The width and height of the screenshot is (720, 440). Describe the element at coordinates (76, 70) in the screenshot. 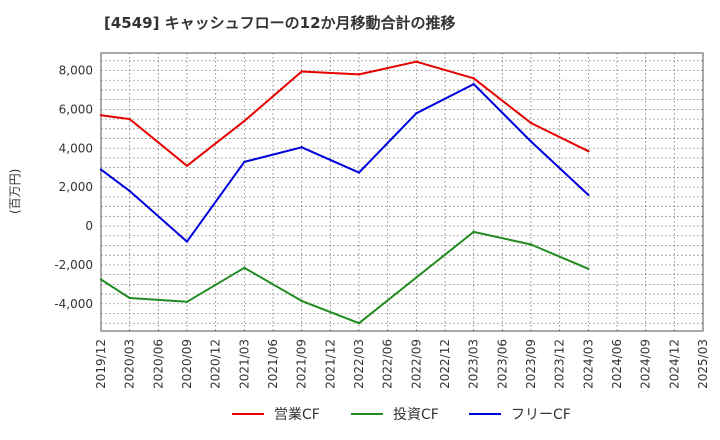

I see `y-tick-label: 8,000` at that location.